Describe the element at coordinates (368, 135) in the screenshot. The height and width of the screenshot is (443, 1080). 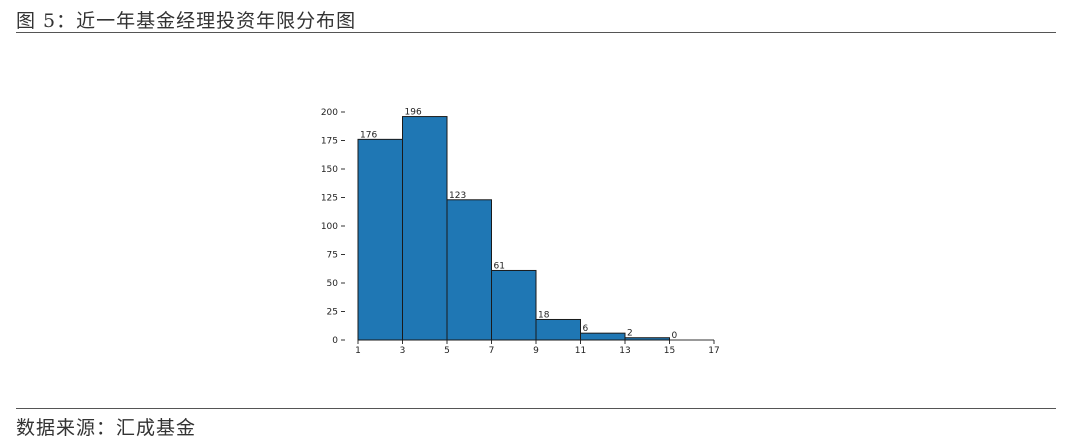
I see `bar-data-label: 176` at that location.